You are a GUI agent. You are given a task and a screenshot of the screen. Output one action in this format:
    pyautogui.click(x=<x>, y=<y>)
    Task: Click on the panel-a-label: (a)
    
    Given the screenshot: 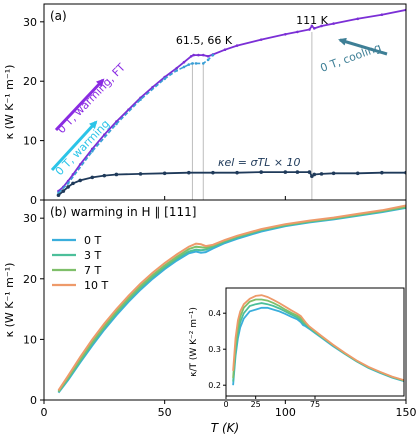 What is the action you would take?
    pyautogui.click(x=58, y=16)
    